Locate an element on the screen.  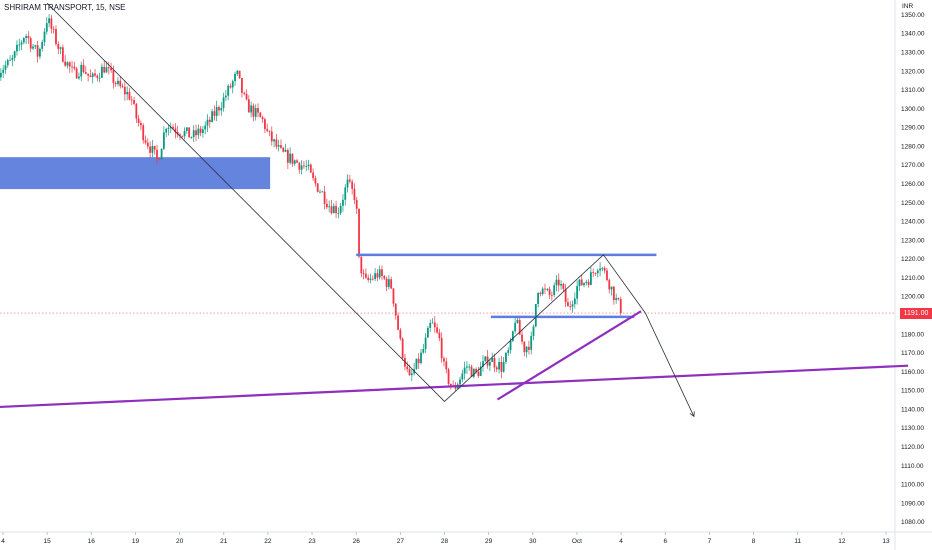
time-tick-label: 16 is located at coordinates (92, 541).